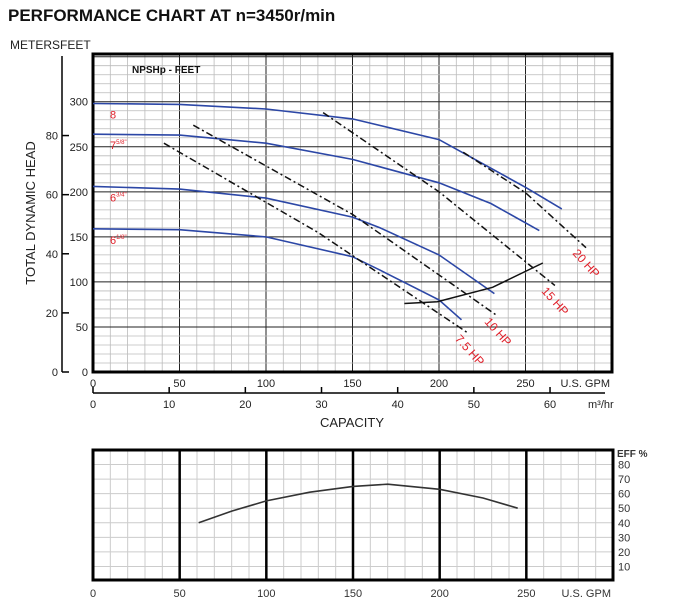 This screenshot has width=700, height=608. I want to click on y-axis-label: TOTAL DYNAMIC HEAD, so click(30, 213).